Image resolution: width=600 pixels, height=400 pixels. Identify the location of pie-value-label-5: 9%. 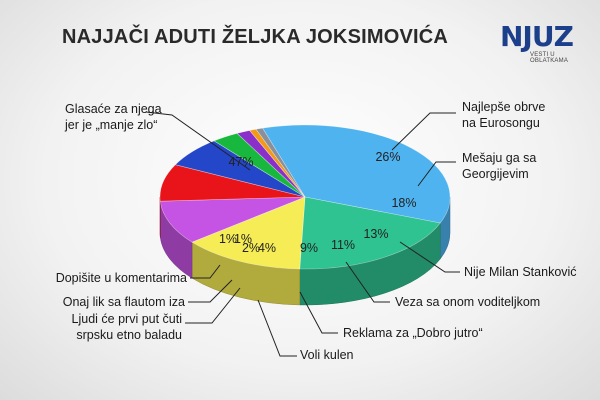
(309, 248).